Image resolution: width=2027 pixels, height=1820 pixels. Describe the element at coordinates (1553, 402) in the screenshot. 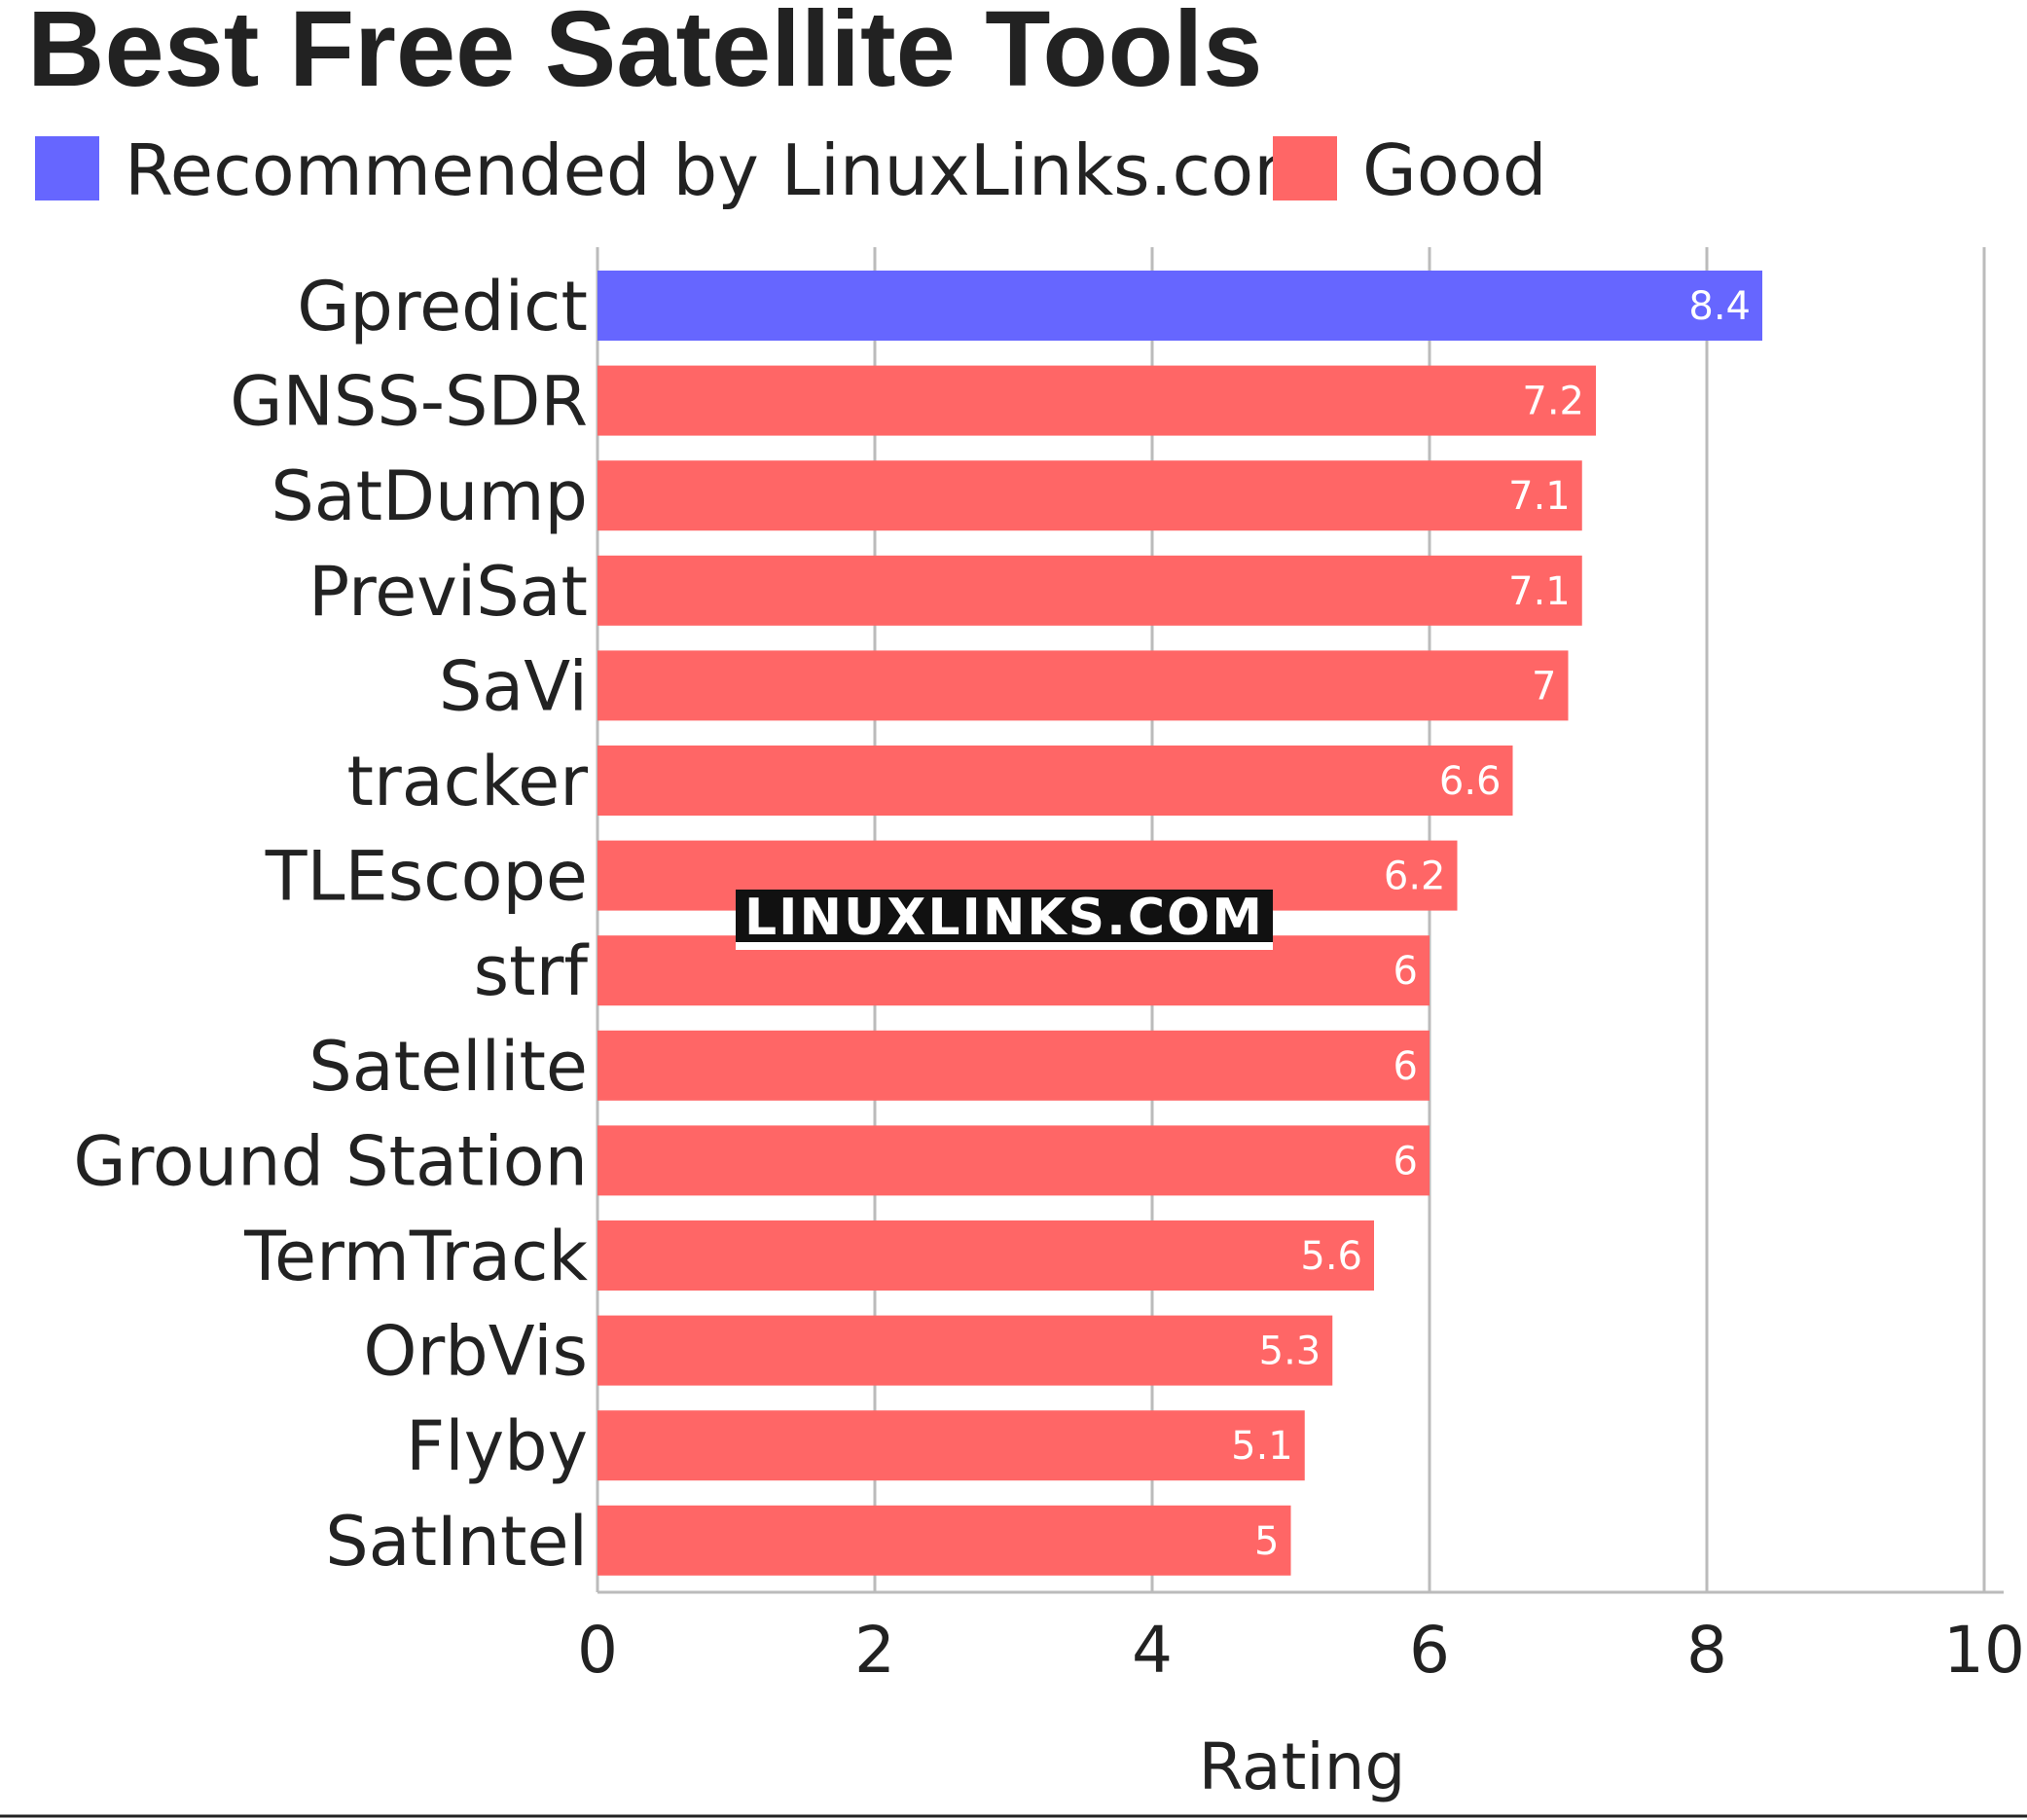

I see `data-label-1: 7.2` at that location.